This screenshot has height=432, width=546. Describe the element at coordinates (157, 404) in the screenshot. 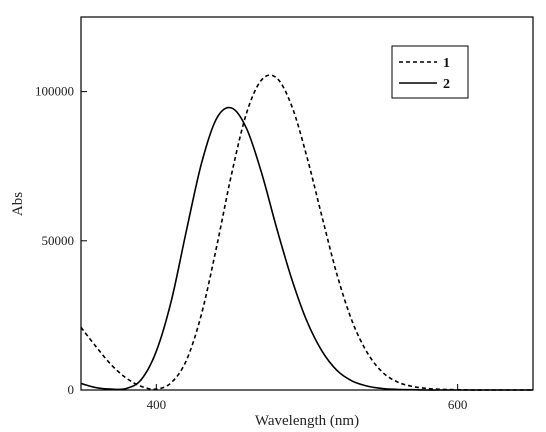

I see `x-tick-label: 400` at that location.